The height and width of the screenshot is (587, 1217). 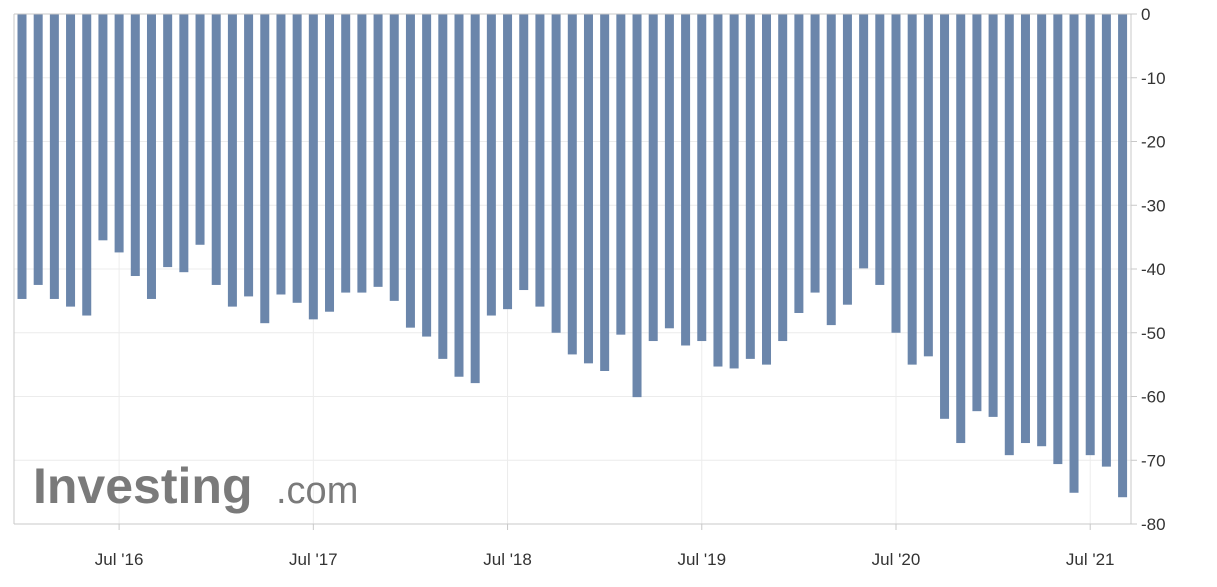 I want to click on x-tick-label: Jul '21, so click(x=1090, y=559).